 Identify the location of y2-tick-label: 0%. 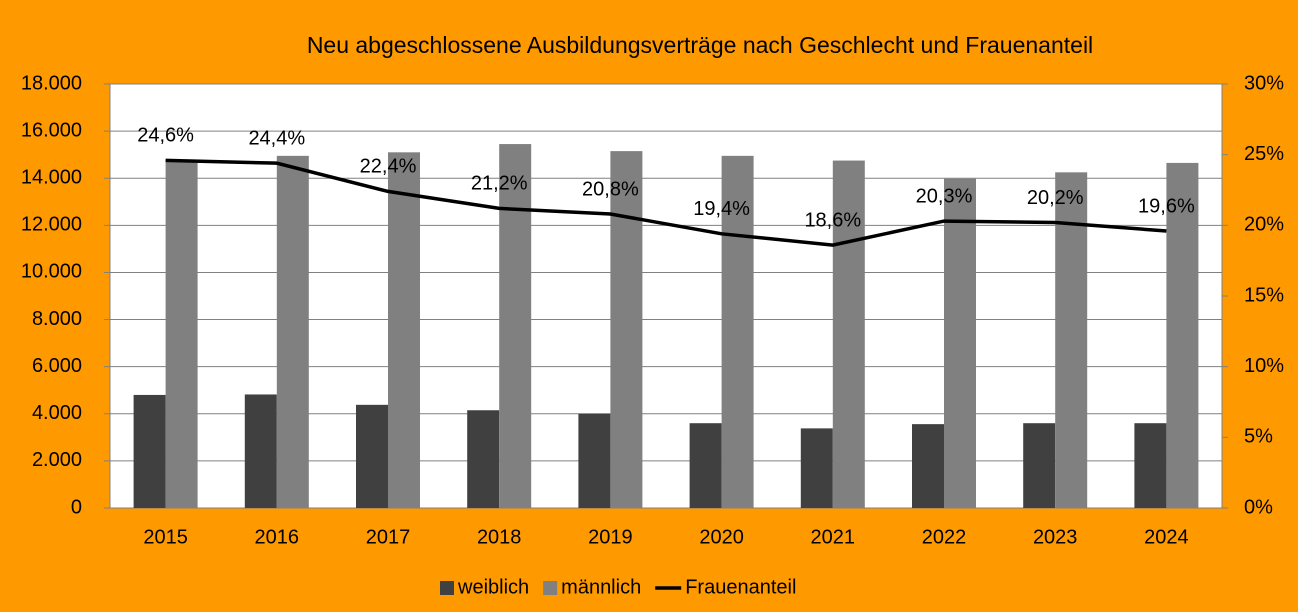
(1258, 507).